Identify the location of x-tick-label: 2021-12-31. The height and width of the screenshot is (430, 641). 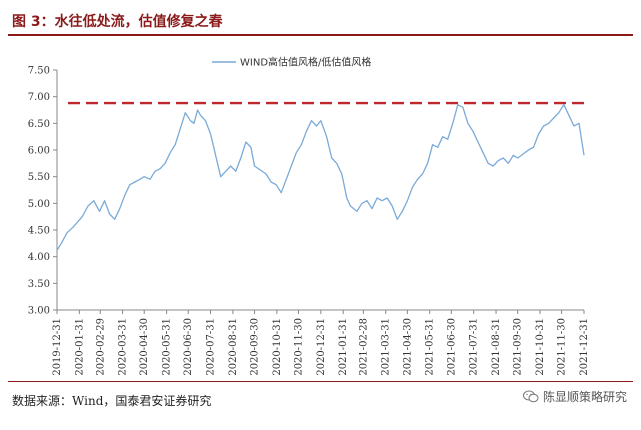
(584, 347).